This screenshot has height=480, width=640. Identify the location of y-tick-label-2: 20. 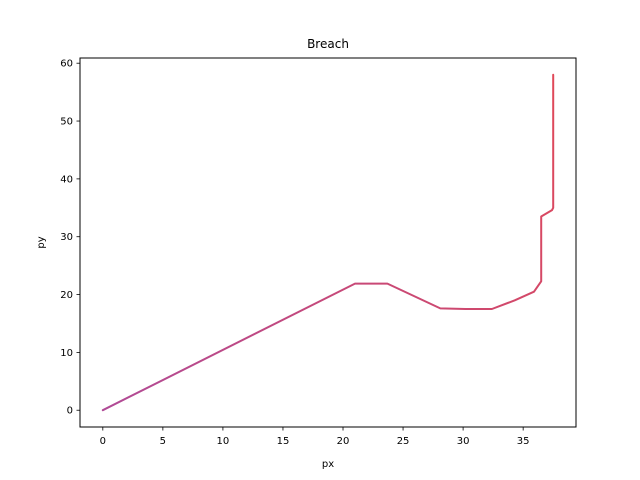
(66, 295).